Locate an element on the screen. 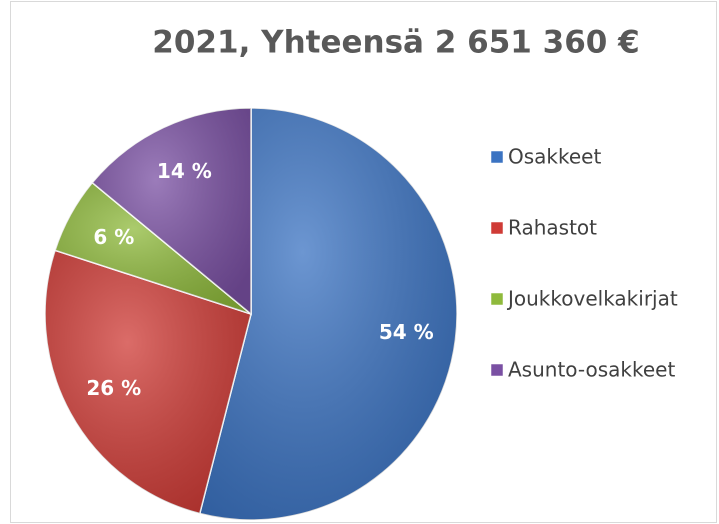  legend-label: Joukkovelkakirjat is located at coordinates (592, 299).